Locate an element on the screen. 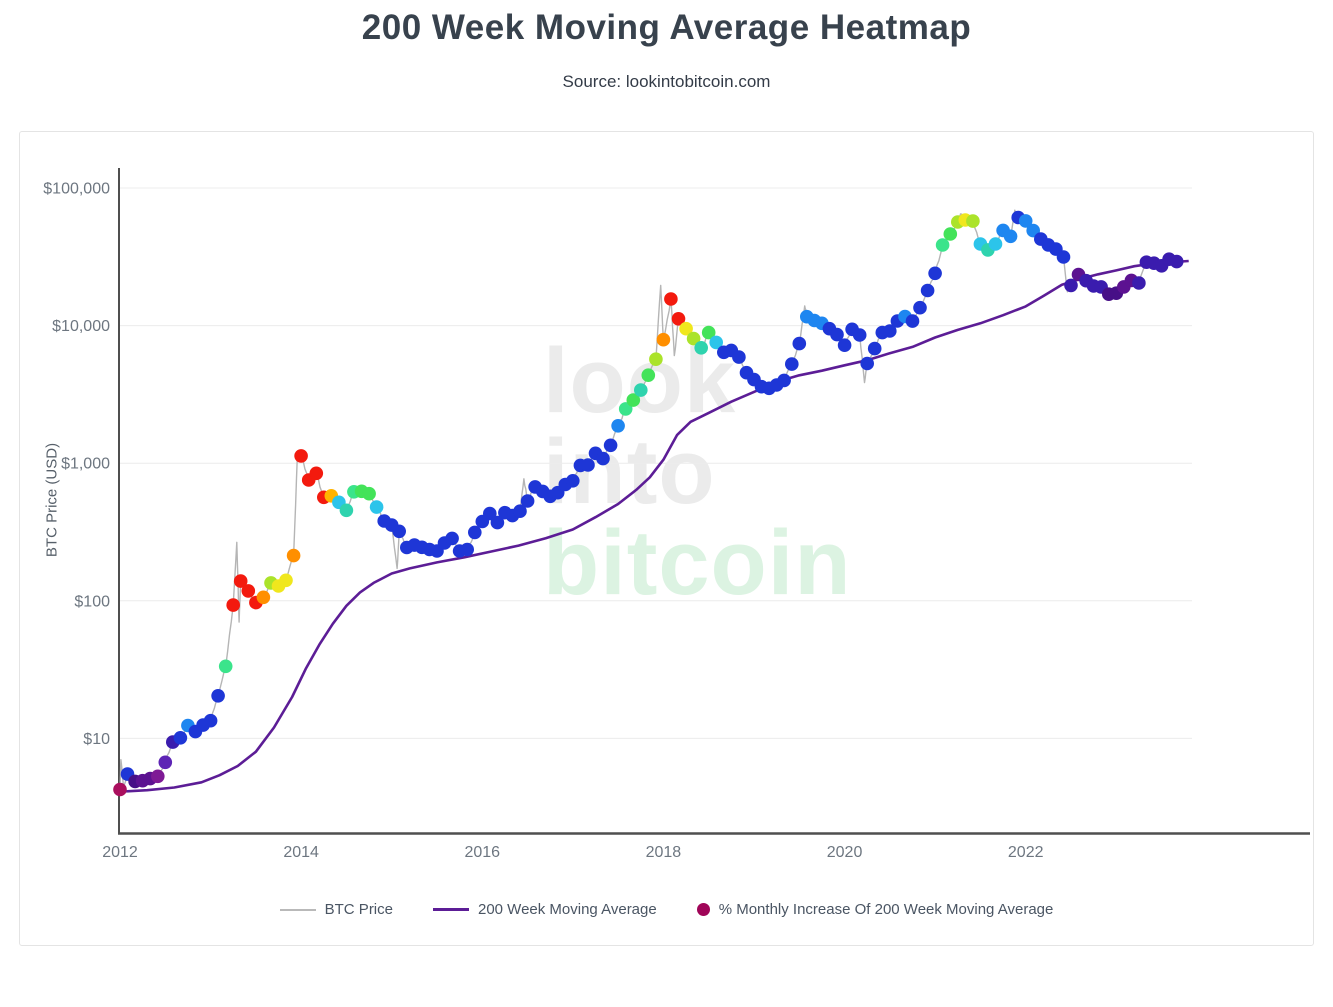 Image resolution: width=1333 pixels, height=1007 pixels. page-title: 200 Week Moving Average Heatmap is located at coordinates (666, 27).